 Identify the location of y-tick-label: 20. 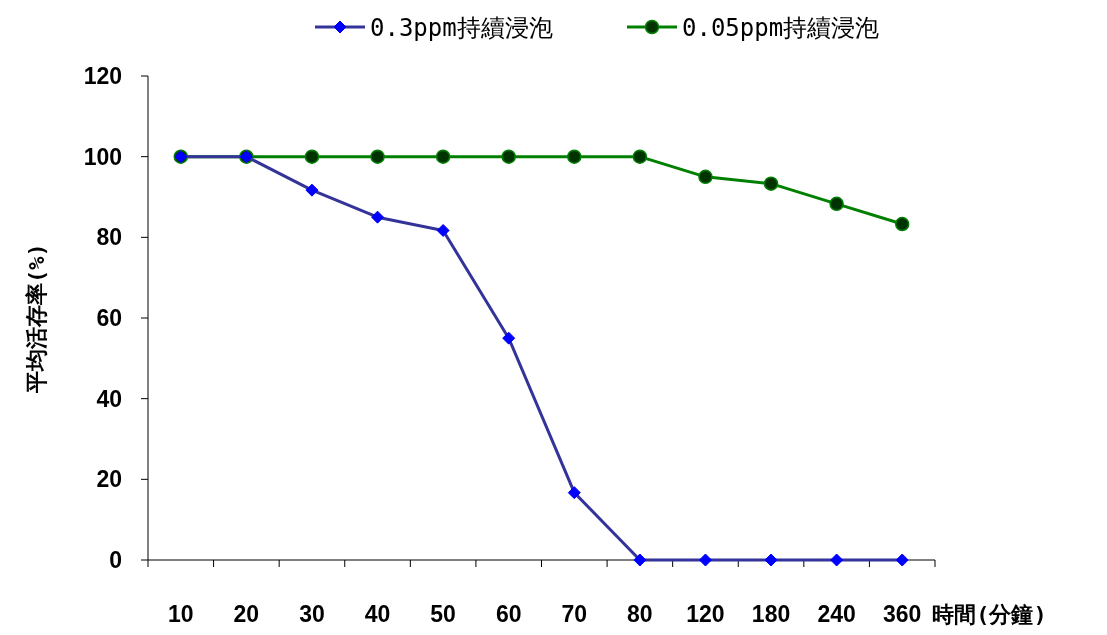
(109, 479).